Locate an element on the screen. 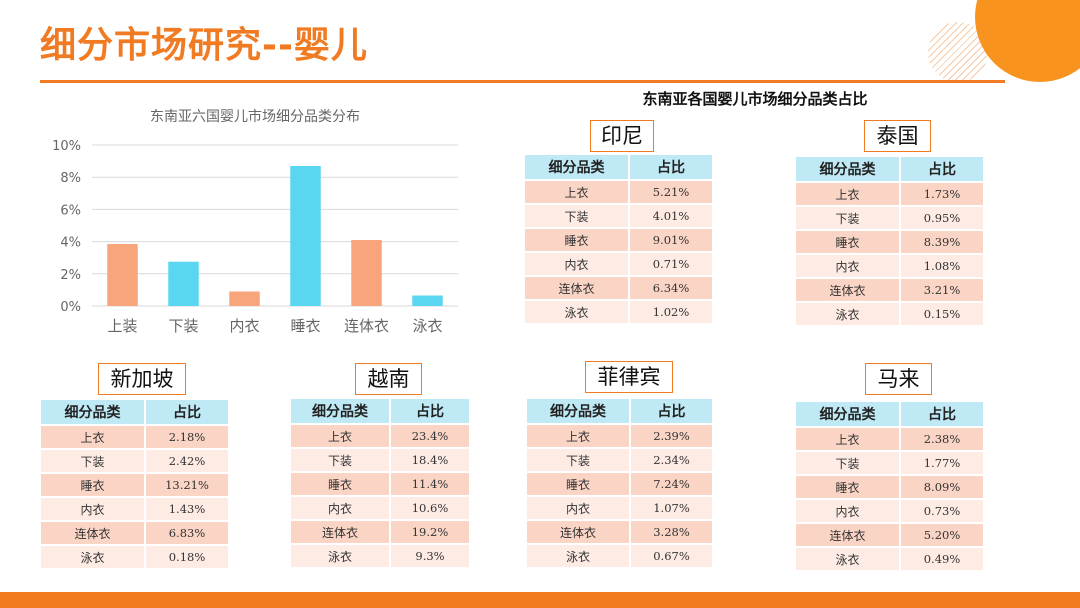 The width and height of the screenshot is (1080, 608). table-row: 下装 0.95% is located at coordinates (889, 218).